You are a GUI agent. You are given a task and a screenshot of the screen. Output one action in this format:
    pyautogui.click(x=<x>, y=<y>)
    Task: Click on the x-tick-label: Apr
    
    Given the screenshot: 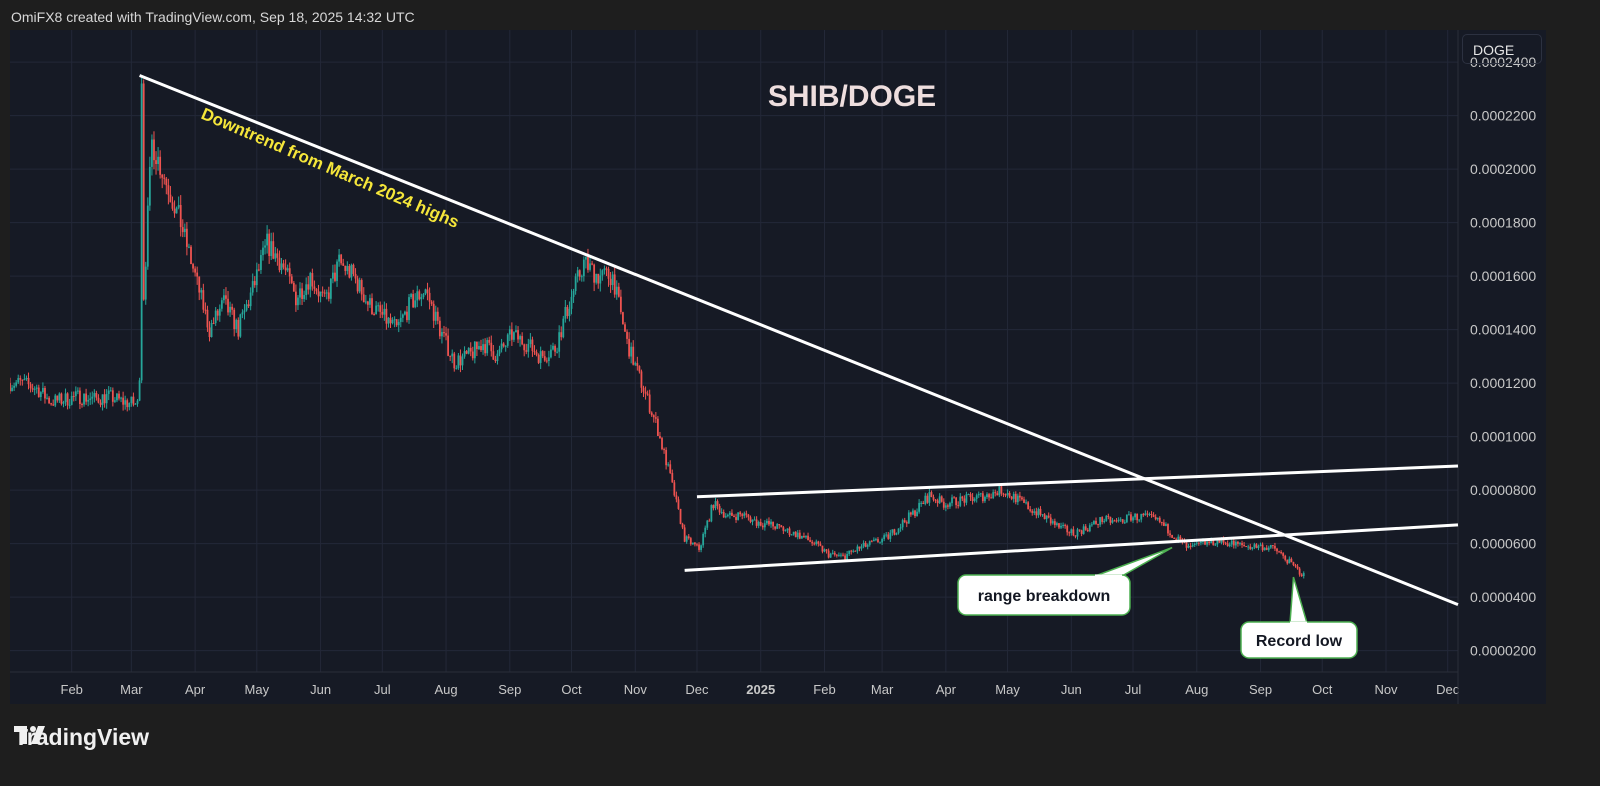 What is the action you would take?
    pyautogui.click(x=946, y=689)
    